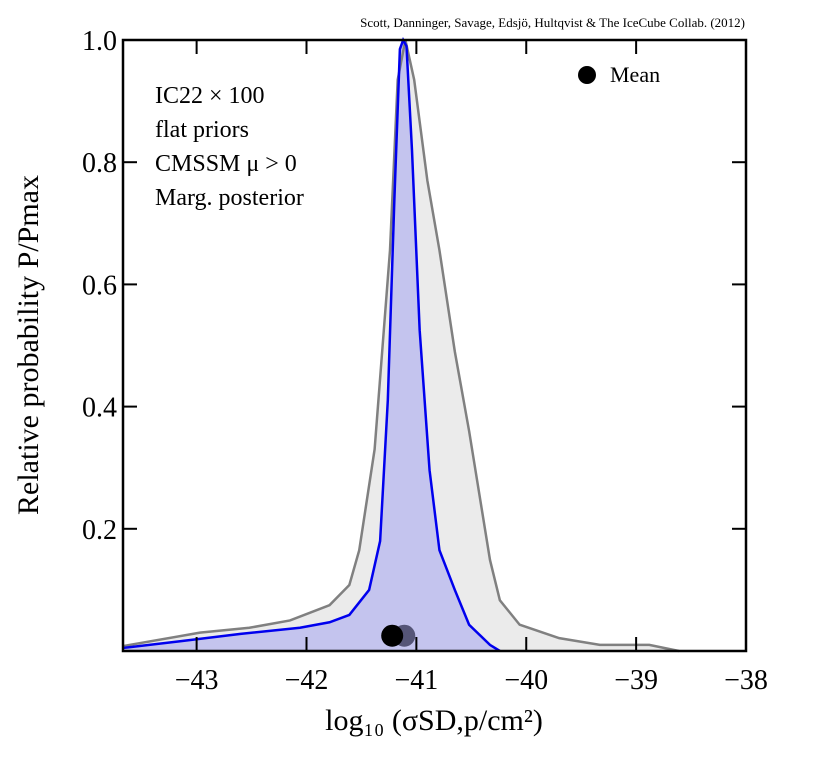 This screenshot has height=772, width=830. Describe the element at coordinates (28, 345) in the screenshot. I see `y-axis-label: Relative probability P/Pmax` at that location.